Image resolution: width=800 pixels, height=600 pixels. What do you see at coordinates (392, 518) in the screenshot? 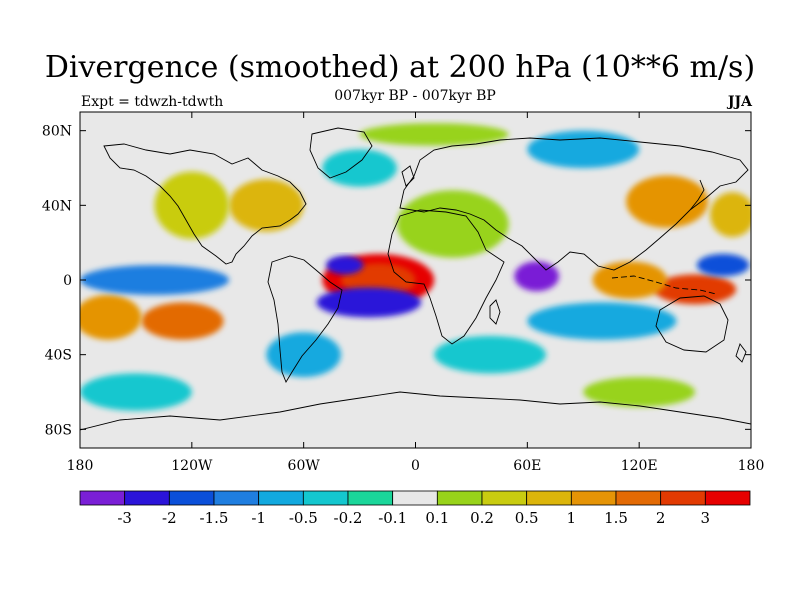
I see `colorbar-label: -0.1` at bounding box center [392, 518].